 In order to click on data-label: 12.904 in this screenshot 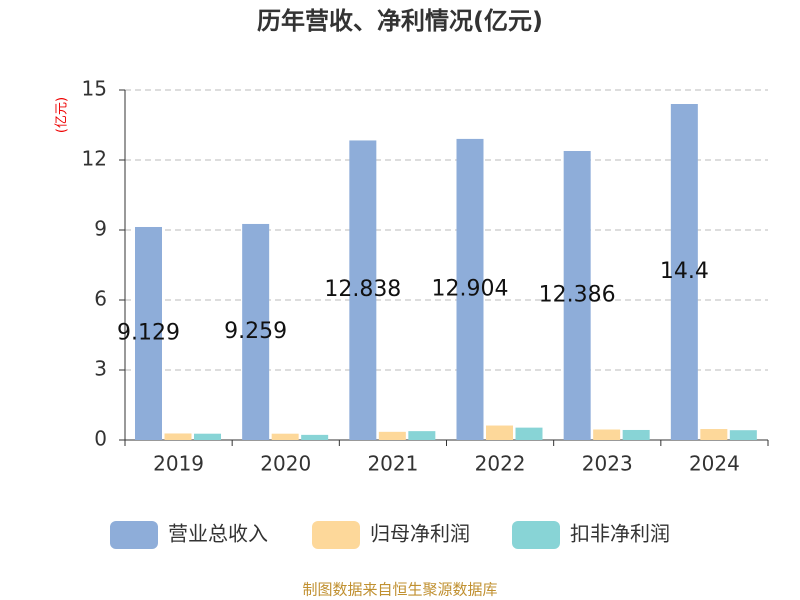, I will do `click(470, 288)`.